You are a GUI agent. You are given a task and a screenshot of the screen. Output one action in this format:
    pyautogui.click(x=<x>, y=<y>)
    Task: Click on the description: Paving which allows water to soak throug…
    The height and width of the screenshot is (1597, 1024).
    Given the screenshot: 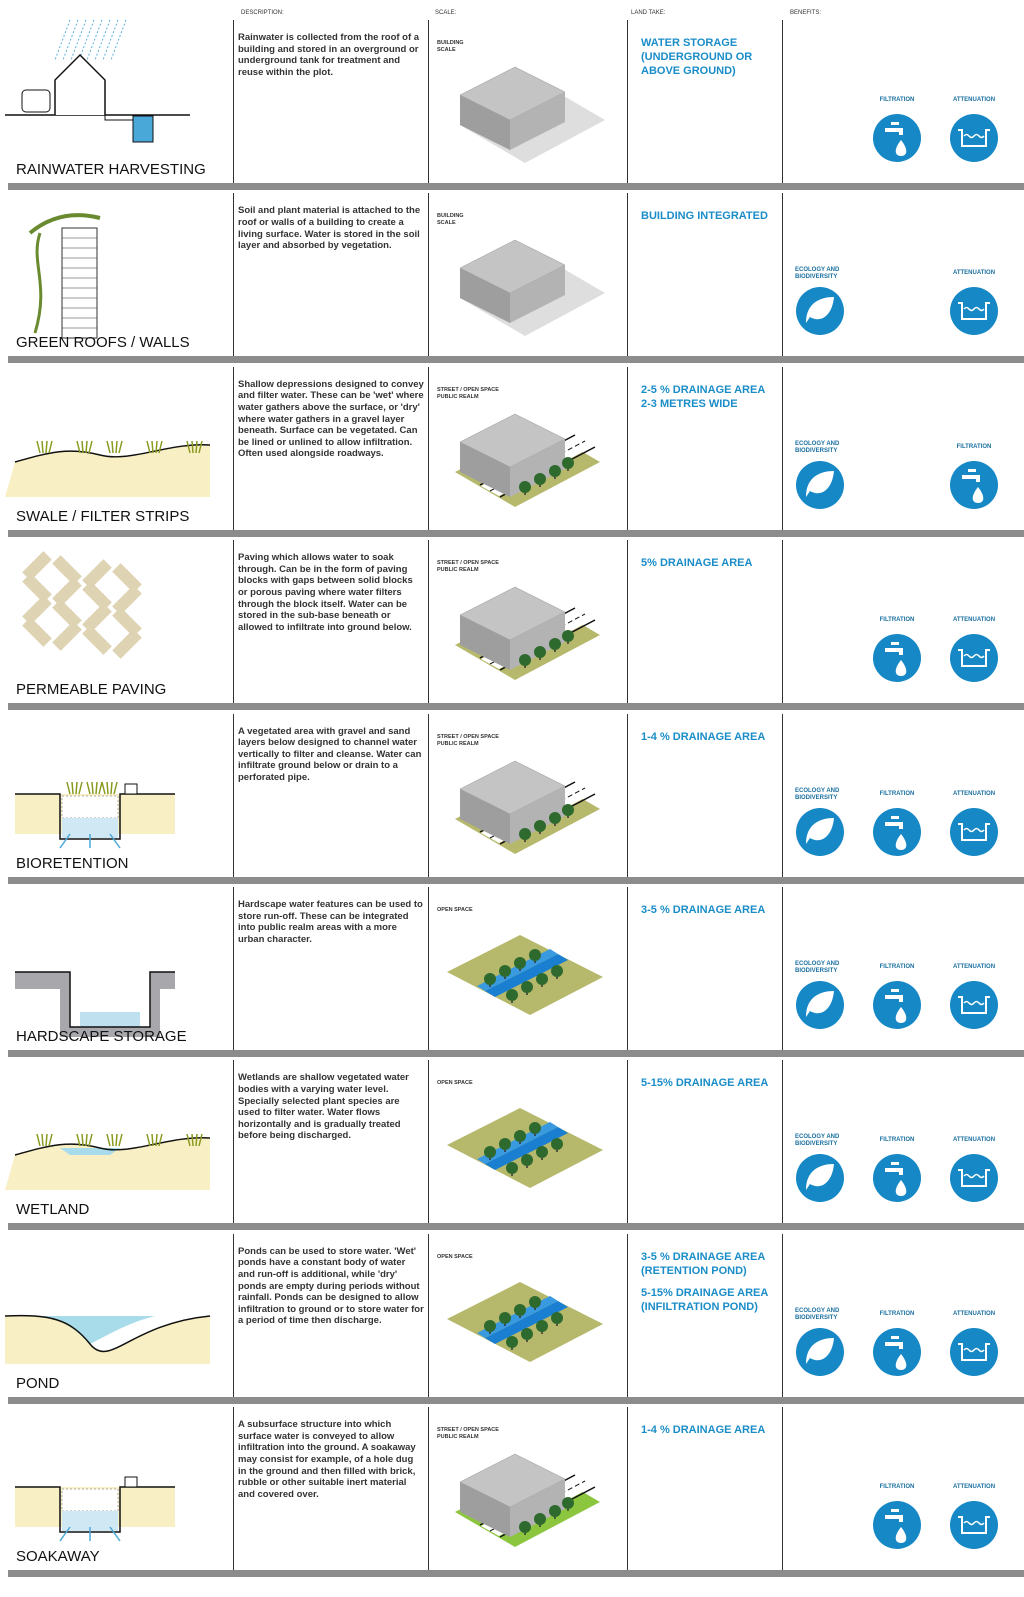 What is the action you would take?
    pyautogui.click(x=325, y=592)
    